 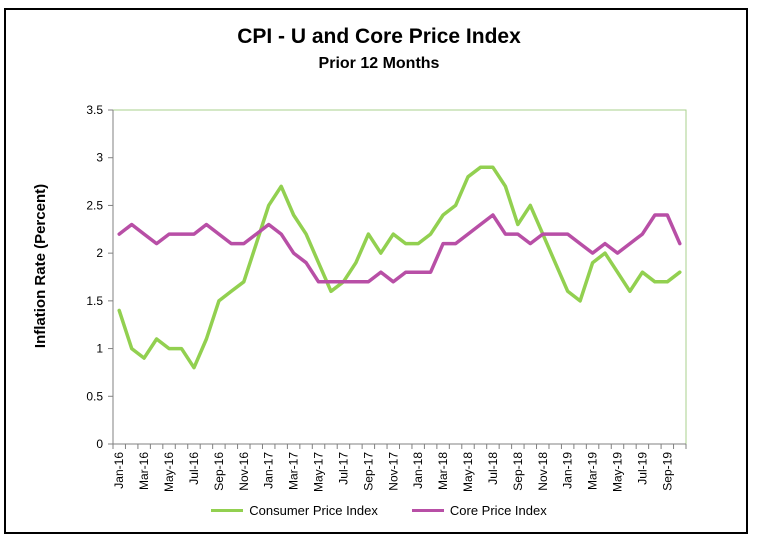 I want to click on x-tick-label: May-17, so click(x=319, y=472).